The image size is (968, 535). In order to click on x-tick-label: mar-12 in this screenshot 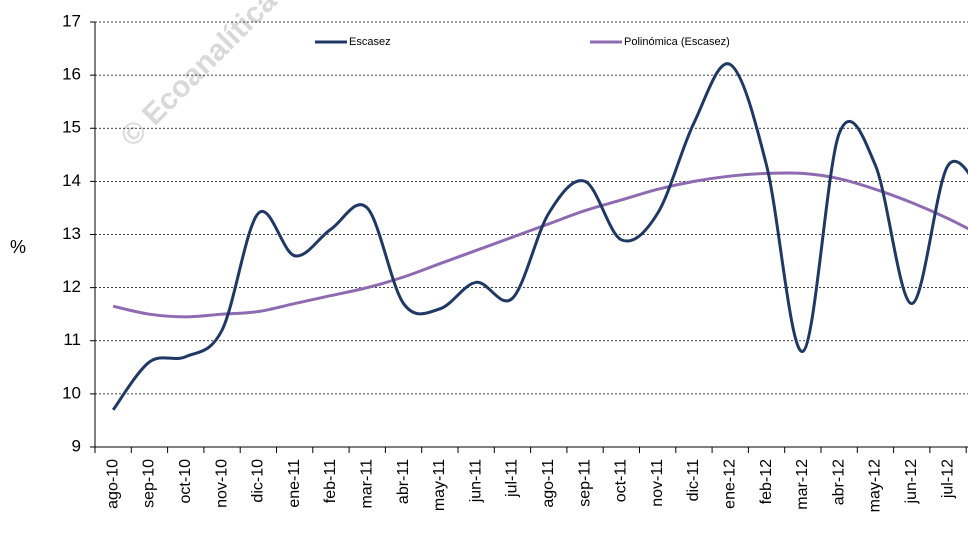, I will do `click(802, 484)`.